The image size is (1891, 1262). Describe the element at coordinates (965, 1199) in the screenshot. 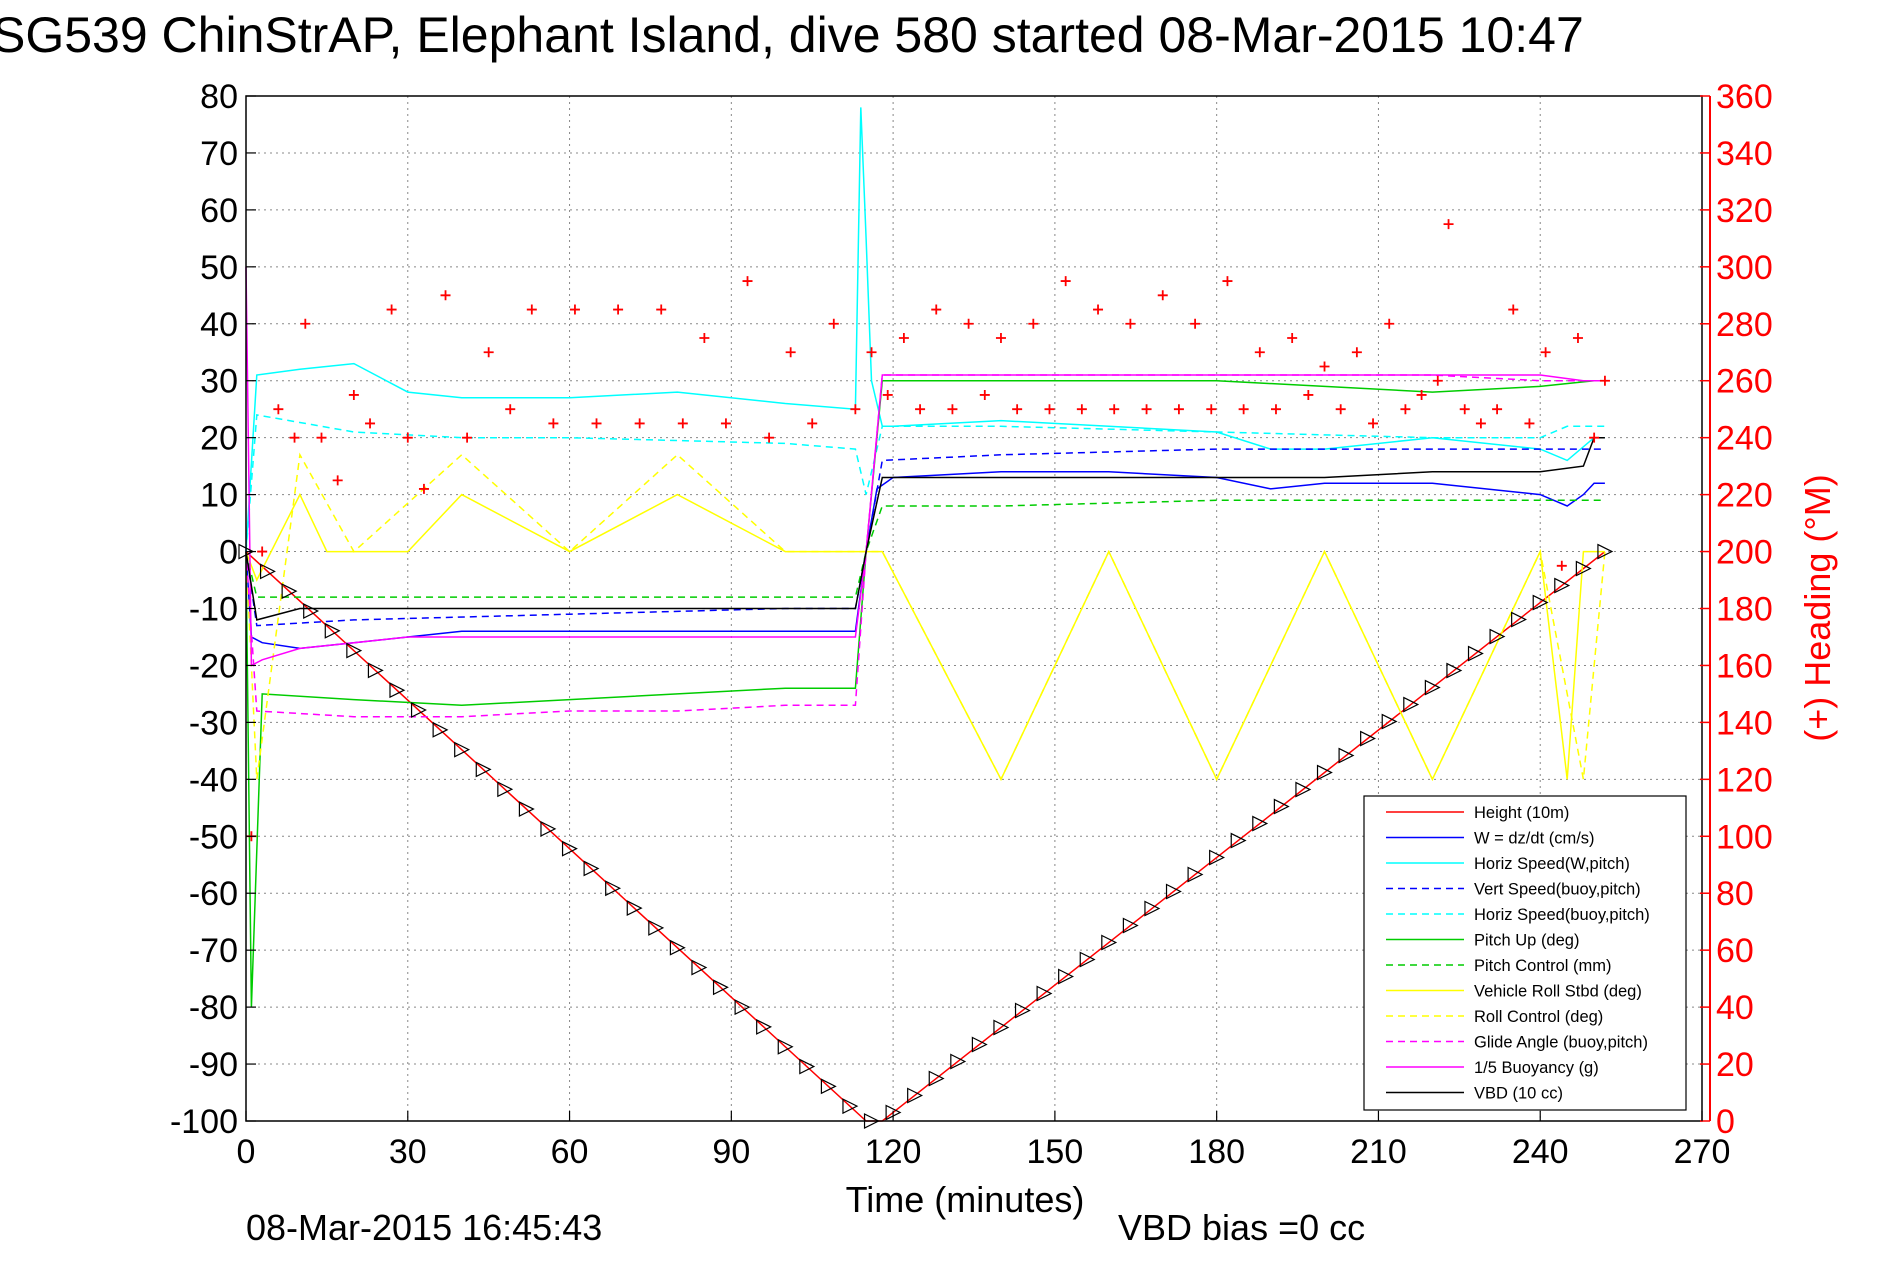

I see `x-axis-label: Time (minutes)` at that location.